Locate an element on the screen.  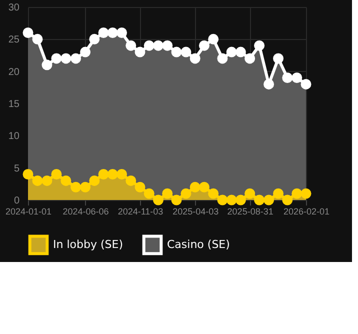
x-tick-label: 2026-02-01 is located at coordinates (306, 211).